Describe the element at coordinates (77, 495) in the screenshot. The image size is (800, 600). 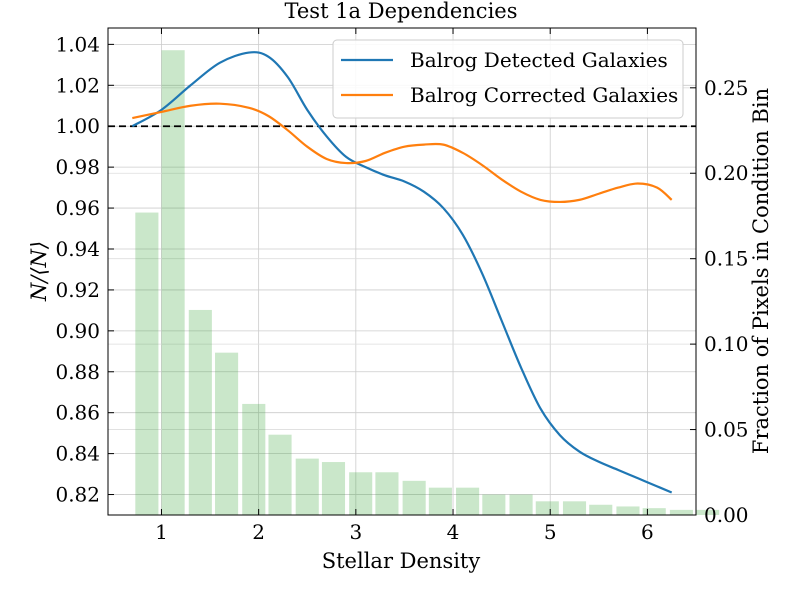
I see `y-tick-label: 0.82` at that location.